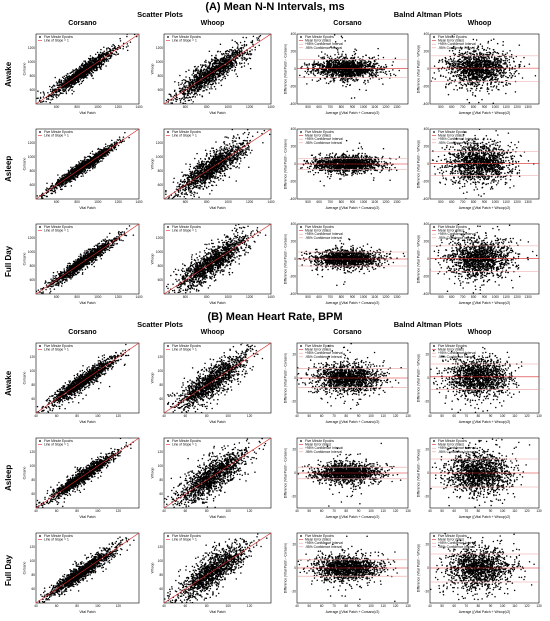 The image size is (550, 621). I want to click on y-tick-label: 1000, so click(31, 62).